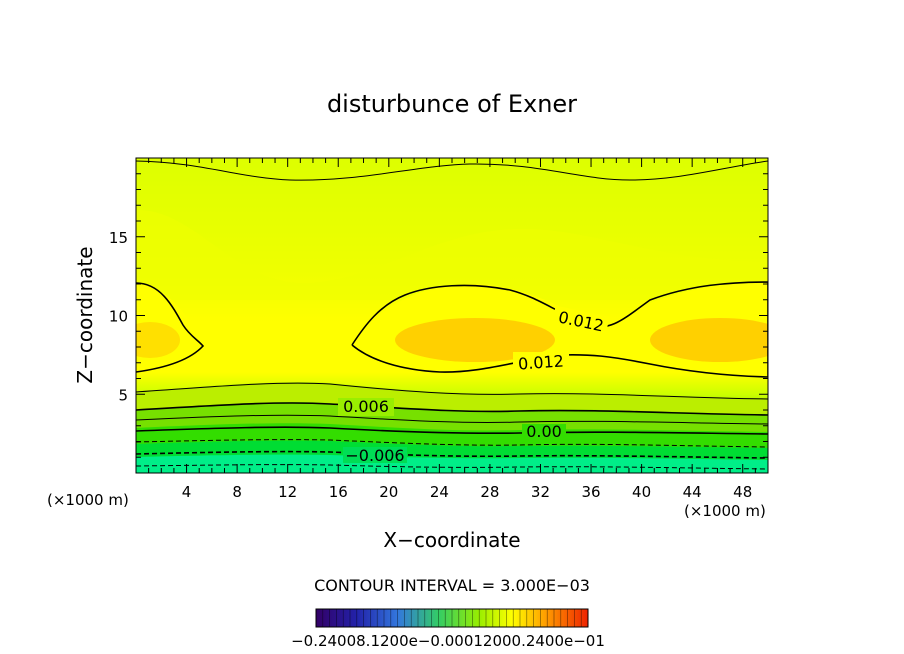  Describe the element at coordinates (123, 395) in the screenshot. I see `y-tick-label: 5` at that location.